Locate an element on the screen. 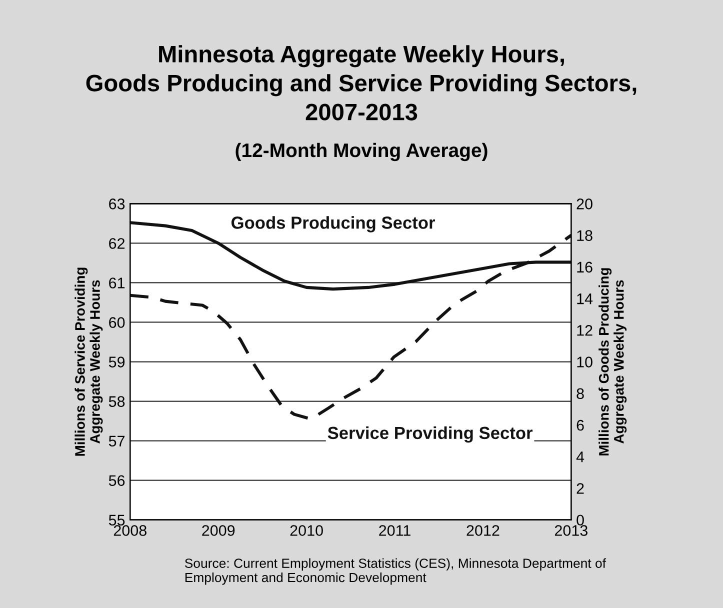 This screenshot has width=723, height=608. y2-tick-label: 10 is located at coordinates (584, 362).